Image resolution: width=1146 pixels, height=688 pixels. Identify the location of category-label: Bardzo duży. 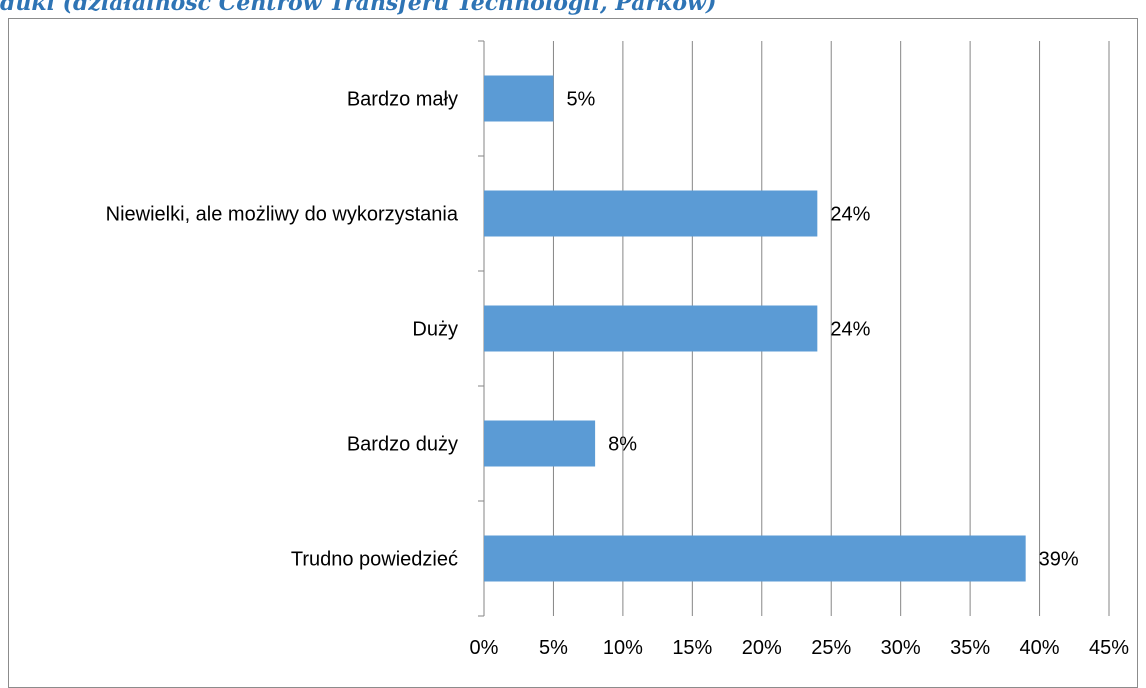
(402, 445).